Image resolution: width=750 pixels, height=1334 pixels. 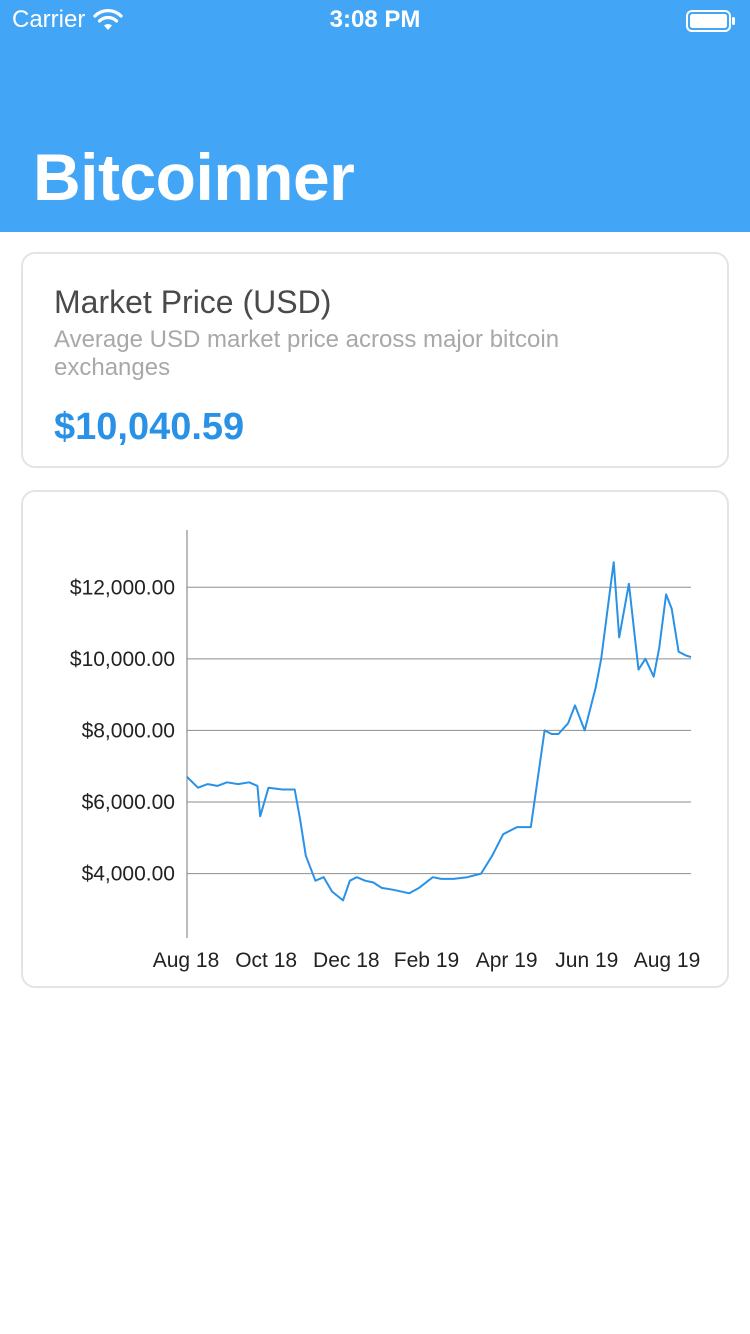 What do you see at coordinates (426, 960) in the screenshot?
I see `x-tick-label: Feb 19` at bounding box center [426, 960].